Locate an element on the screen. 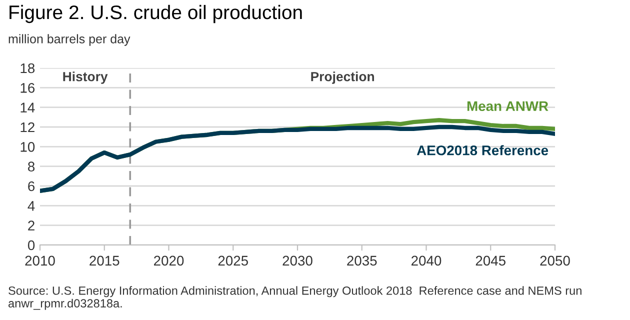  y-tick-label: 14 is located at coordinates (27, 107).